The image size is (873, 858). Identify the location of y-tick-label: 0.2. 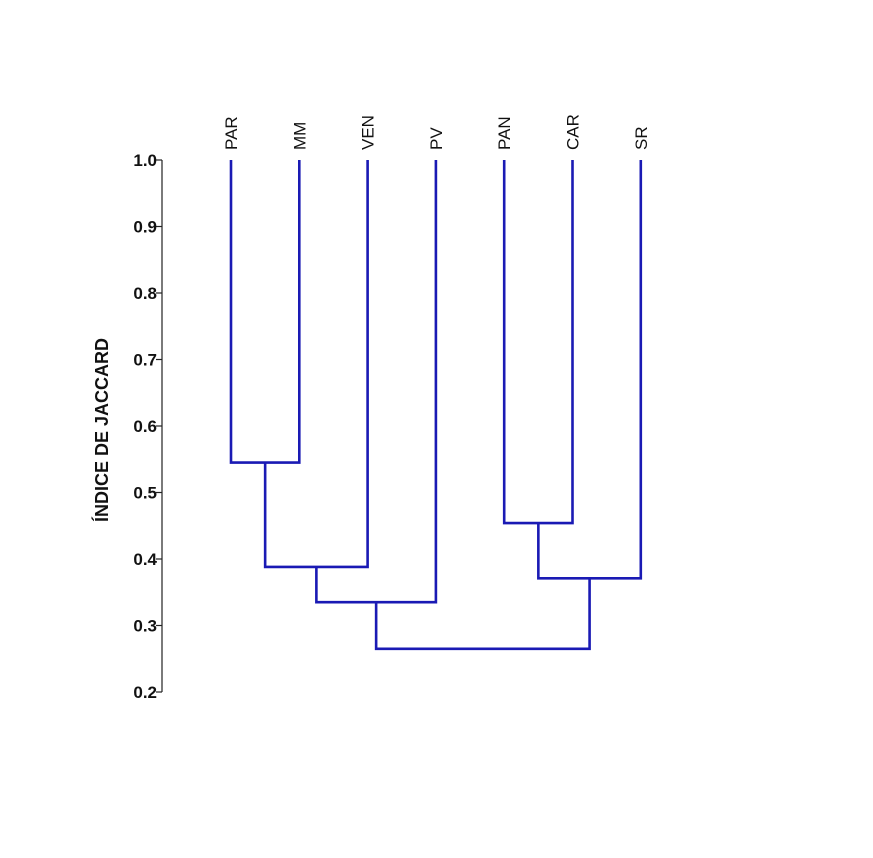
(145, 692).